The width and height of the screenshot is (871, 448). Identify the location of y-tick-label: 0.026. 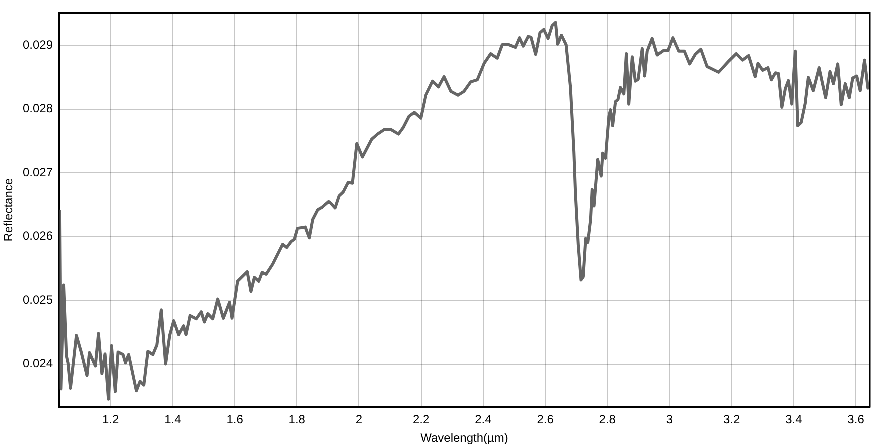
(38, 236).